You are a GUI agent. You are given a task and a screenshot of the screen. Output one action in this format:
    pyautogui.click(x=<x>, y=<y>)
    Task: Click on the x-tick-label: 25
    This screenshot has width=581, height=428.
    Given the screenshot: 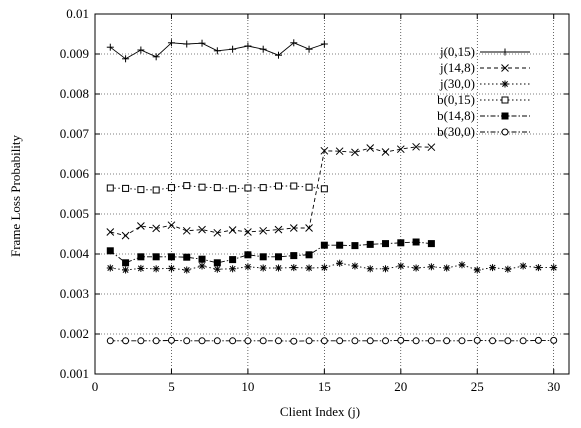 What is the action you would take?
    pyautogui.click(x=477, y=386)
    